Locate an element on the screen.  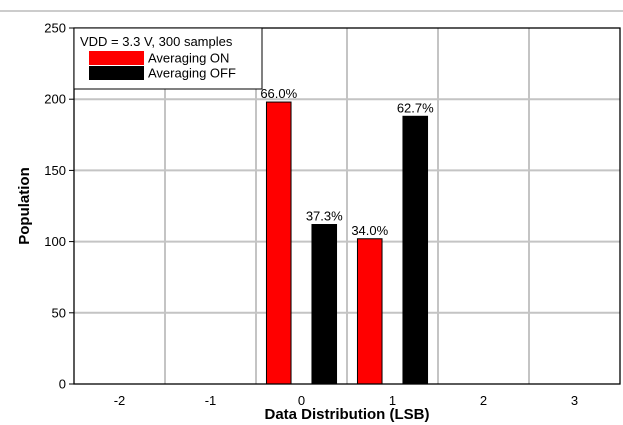
bar-data-label: 34.0% is located at coordinates (369, 230).